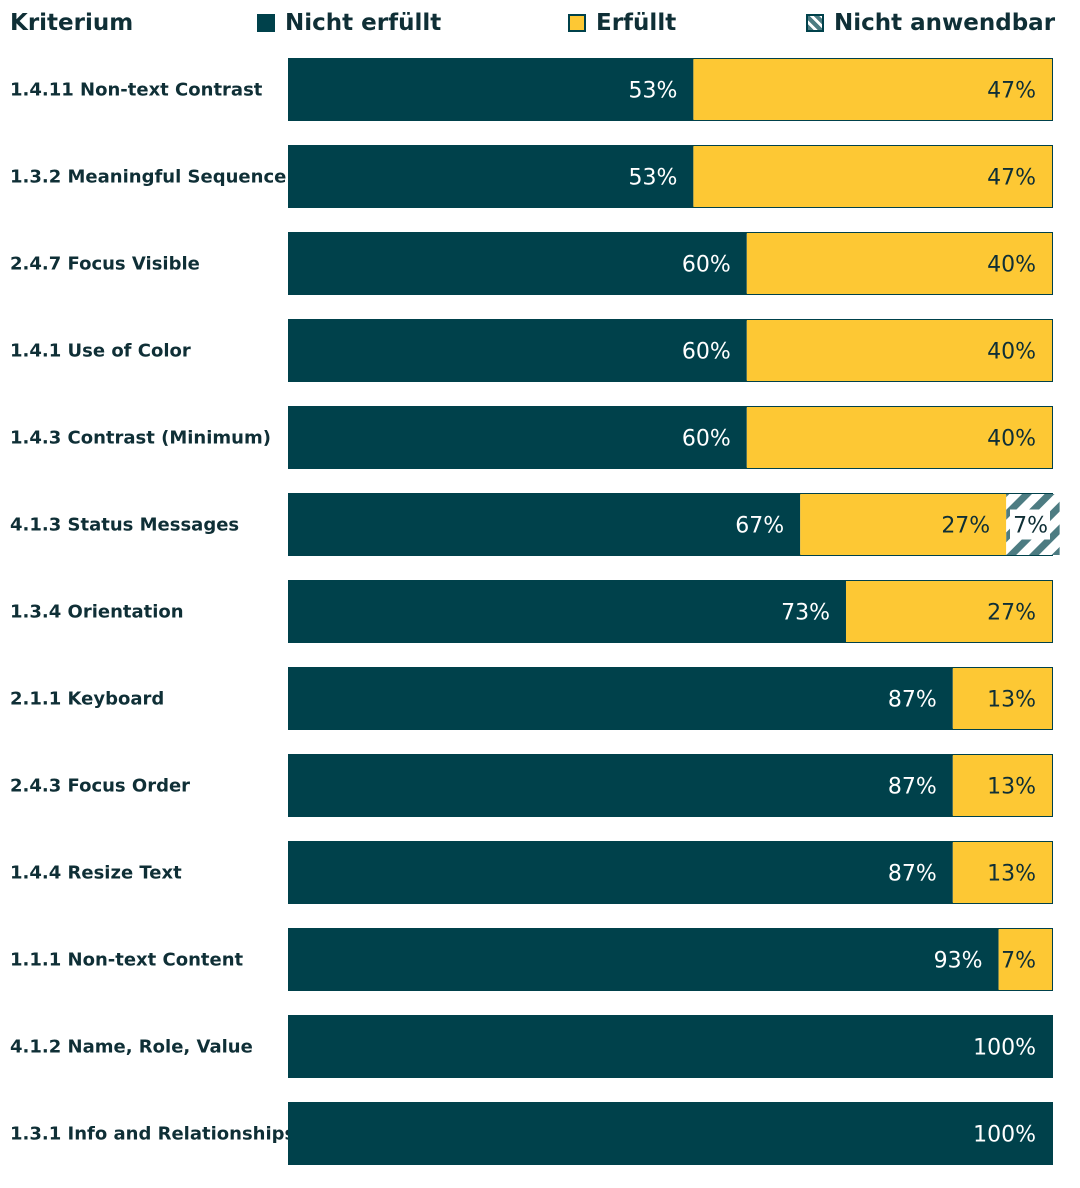 The height and width of the screenshot is (1188, 1080). What do you see at coordinates (577, 23) in the screenshot?
I see `legend-swatch-erfuellt-icon` at bounding box center [577, 23].